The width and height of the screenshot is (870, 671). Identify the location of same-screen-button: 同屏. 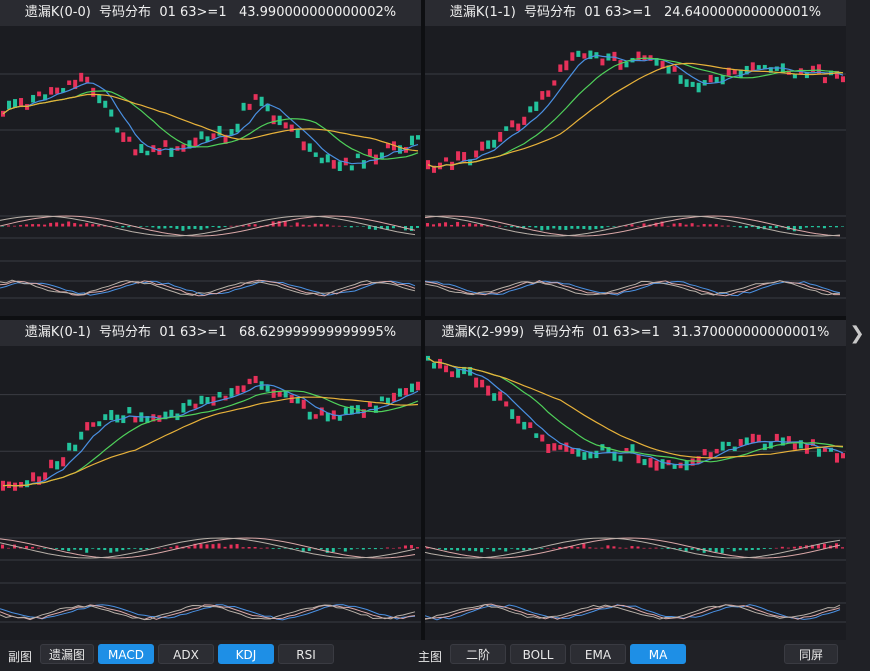
(811, 654).